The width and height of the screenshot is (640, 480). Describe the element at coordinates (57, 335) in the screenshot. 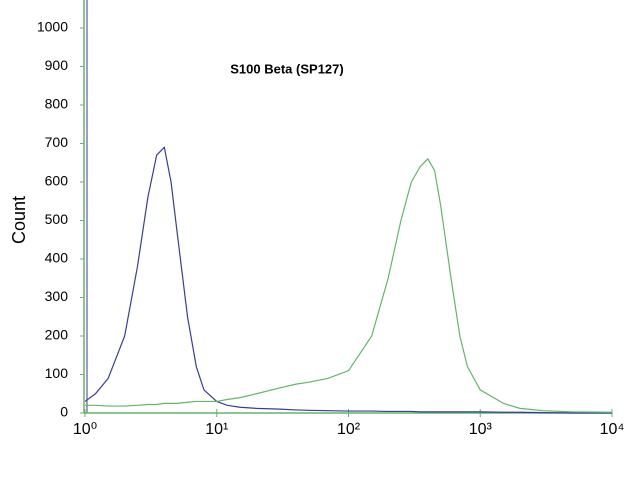

I see `y-tick-label: 200` at that location.